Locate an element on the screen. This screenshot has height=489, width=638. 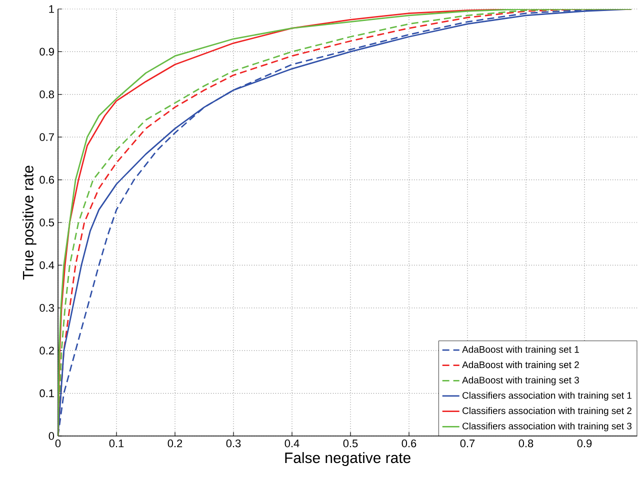
y-tick-label: 0 is located at coordinates (51, 436).